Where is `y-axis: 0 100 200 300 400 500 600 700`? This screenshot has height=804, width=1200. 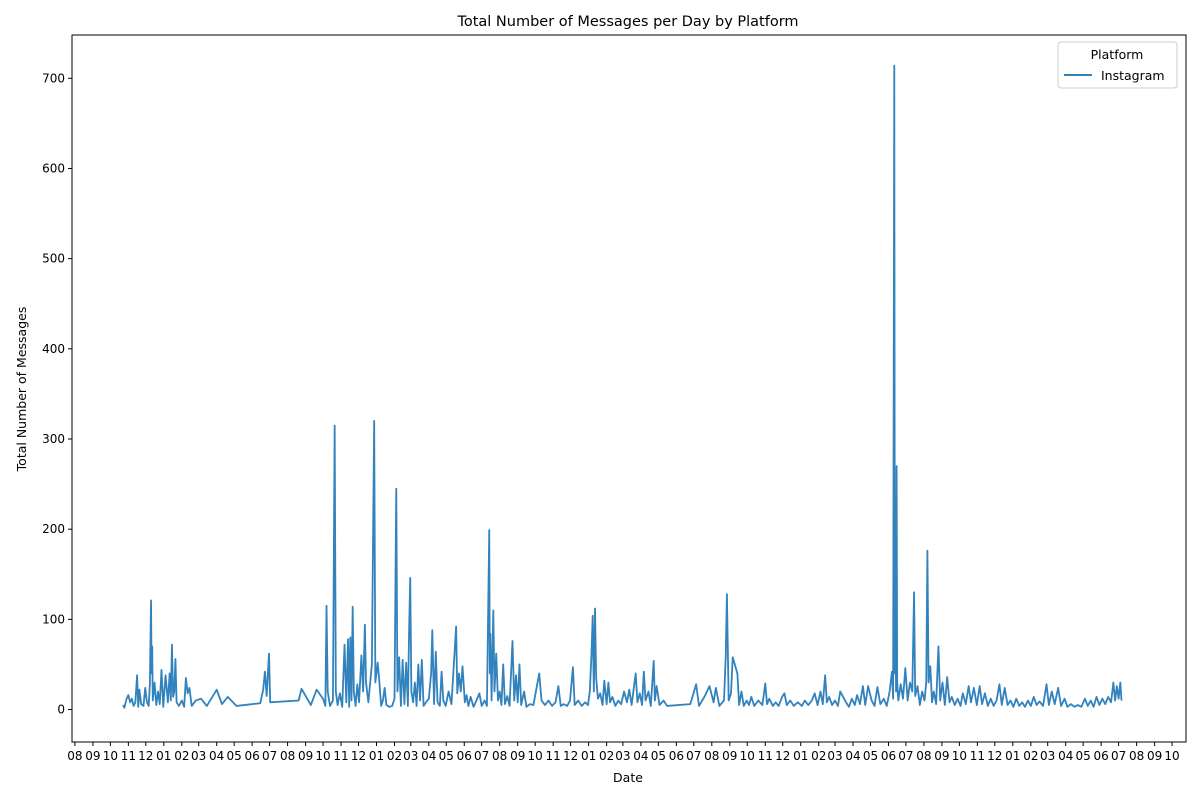
y-axis: 0 100 200 300 400 500 600 700 is located at coordinates (57, 394).